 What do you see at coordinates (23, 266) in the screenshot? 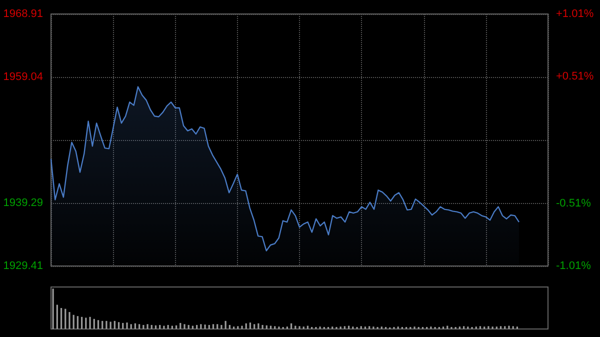
I see `y-tick-label: 1929.41` at bounding box center [23, 266].